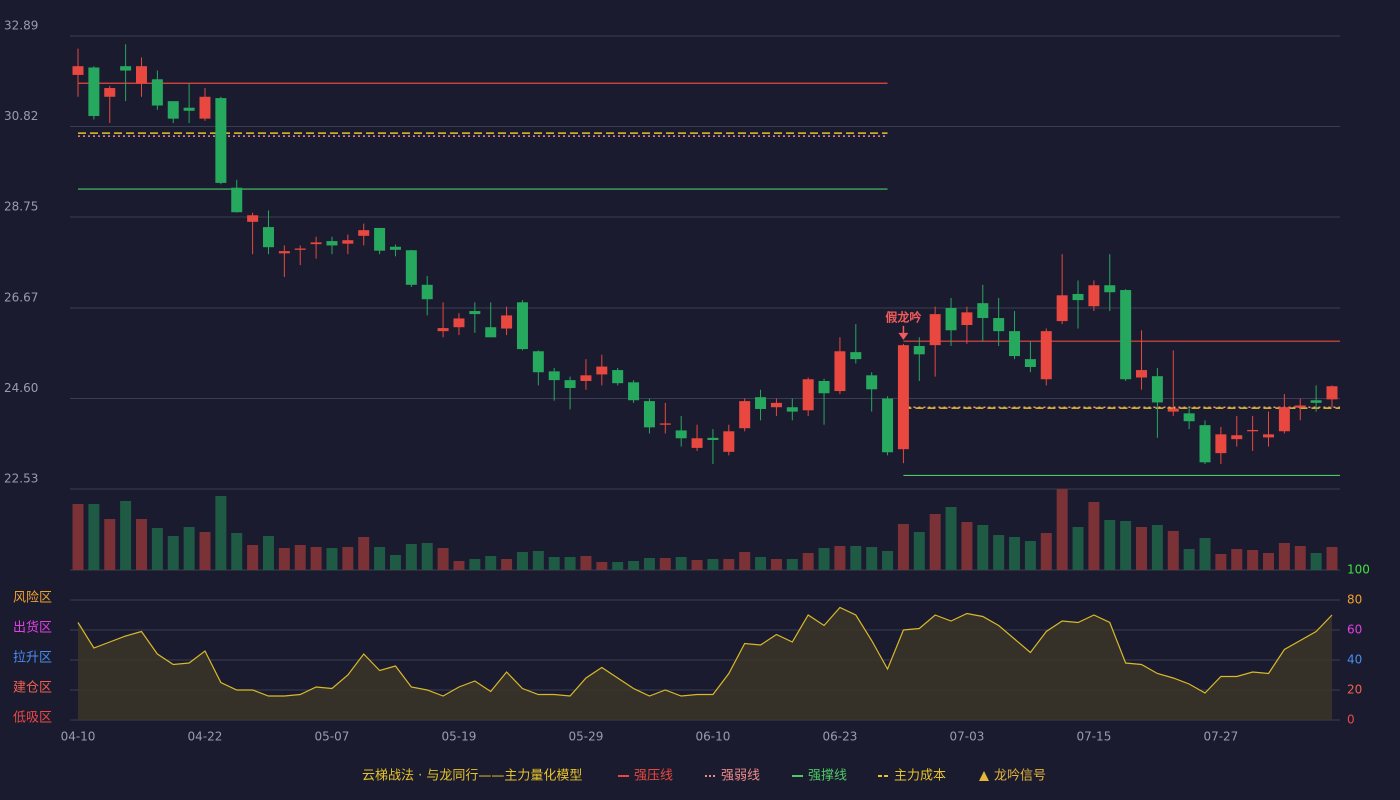 Image resolution: width=1400 pixels, height=800 pixels. I want to click on indicator-tick-label: 60, so click(1354, 630).